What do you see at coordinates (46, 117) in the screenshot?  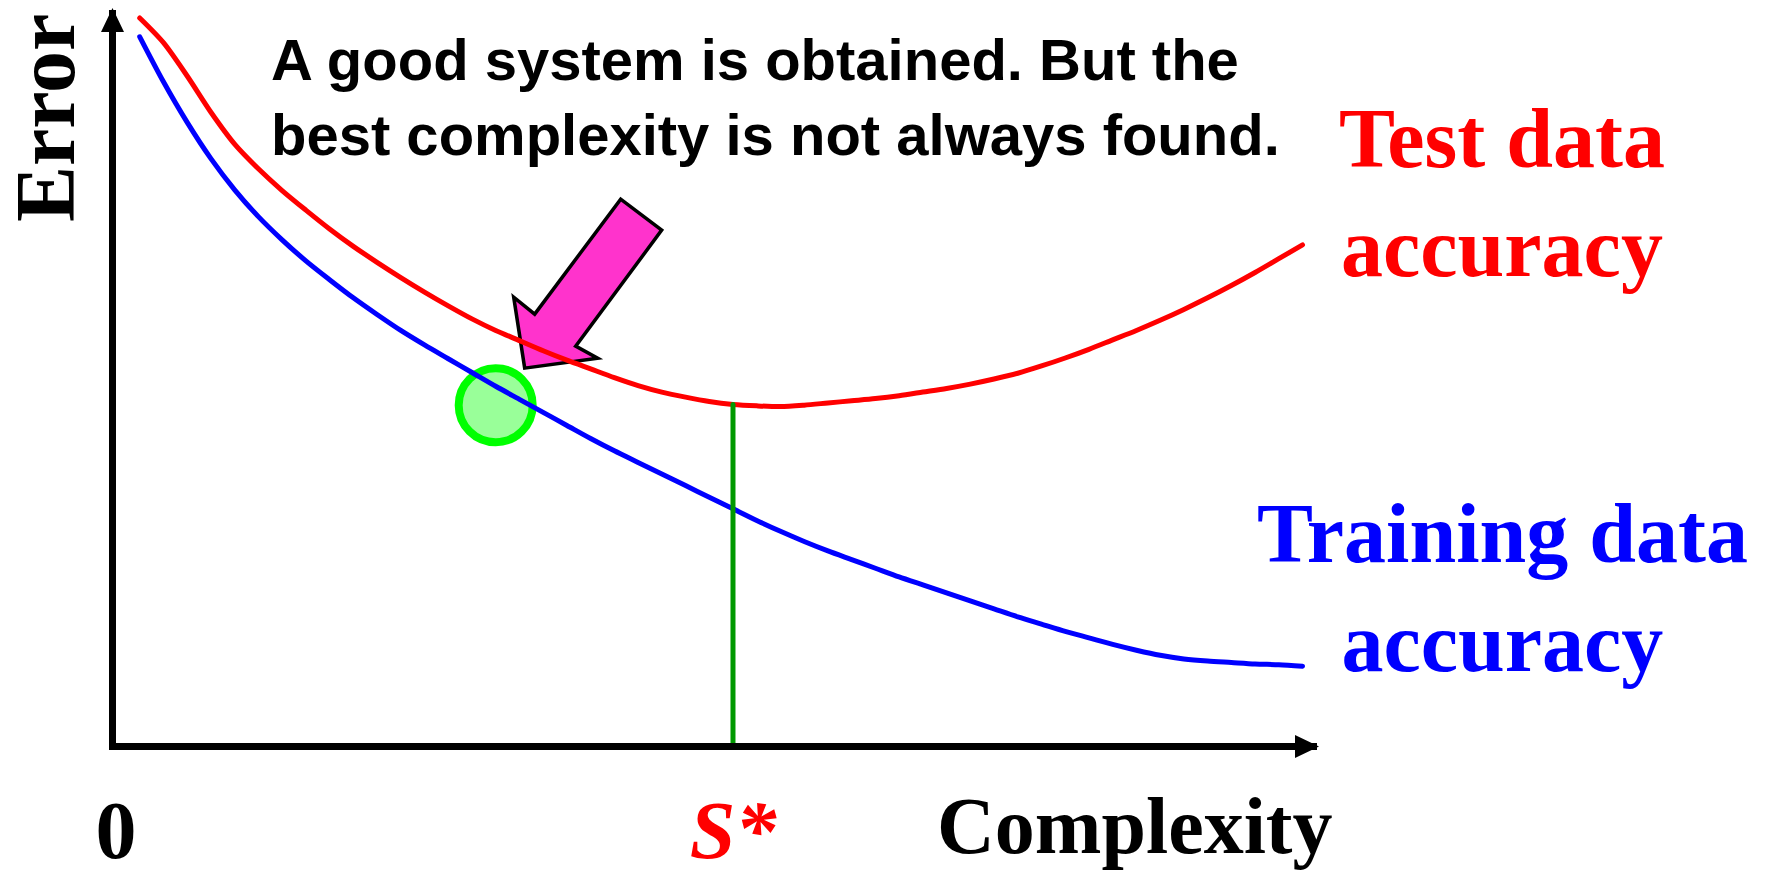 I see `y-axis-title: Error` at bounding box center [46, 117].